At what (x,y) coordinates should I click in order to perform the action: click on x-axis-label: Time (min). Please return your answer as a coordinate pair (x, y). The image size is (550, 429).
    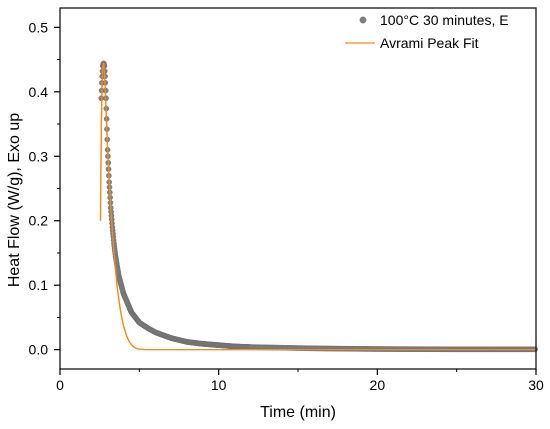
    Looking at the image, I should click on (298, 412).